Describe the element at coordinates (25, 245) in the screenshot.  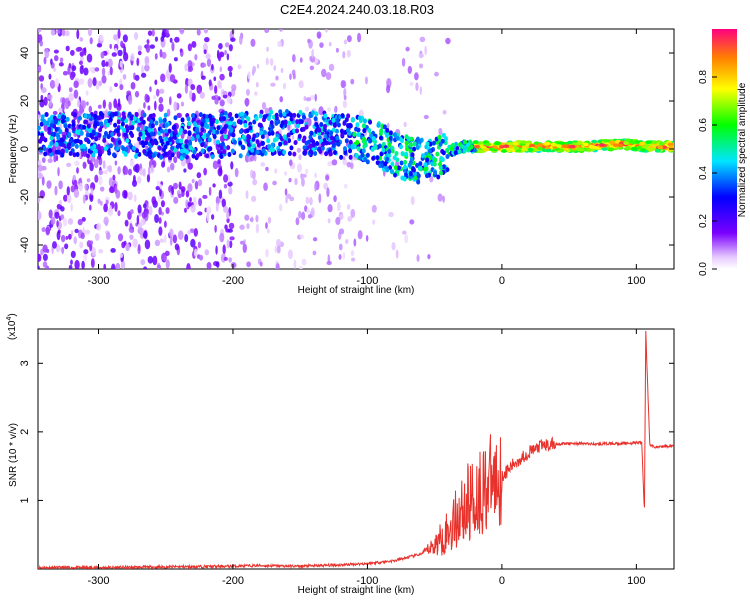
I see `y-tick-label: -40` at that location.